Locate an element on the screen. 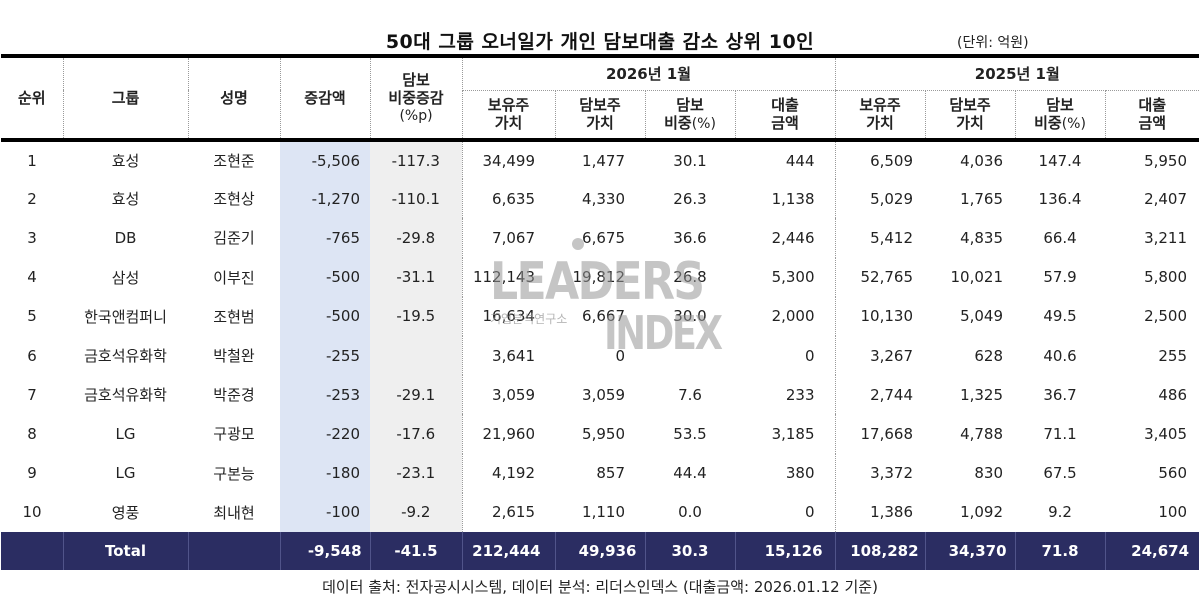  change-amount-cell: -1,270 is located at coordinates (325, 199).